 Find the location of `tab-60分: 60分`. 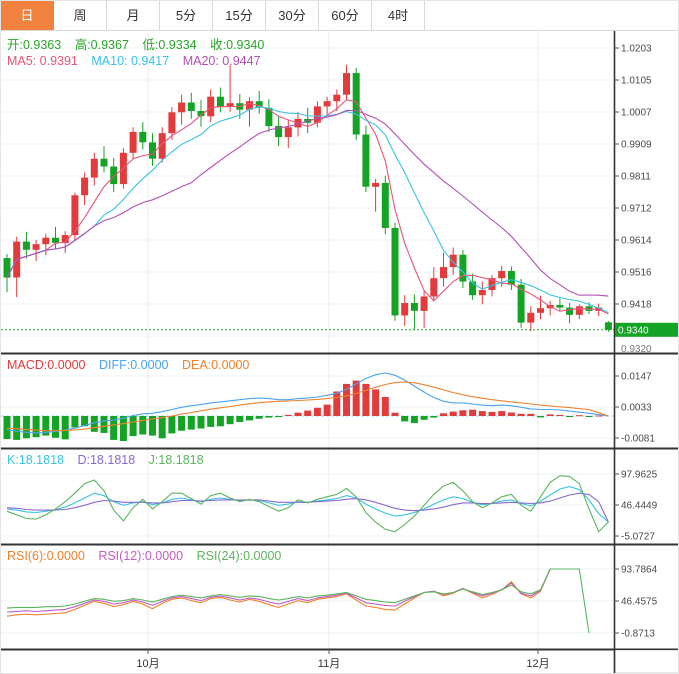

tab-60分: 60分 is located at coordinates (345, 15).